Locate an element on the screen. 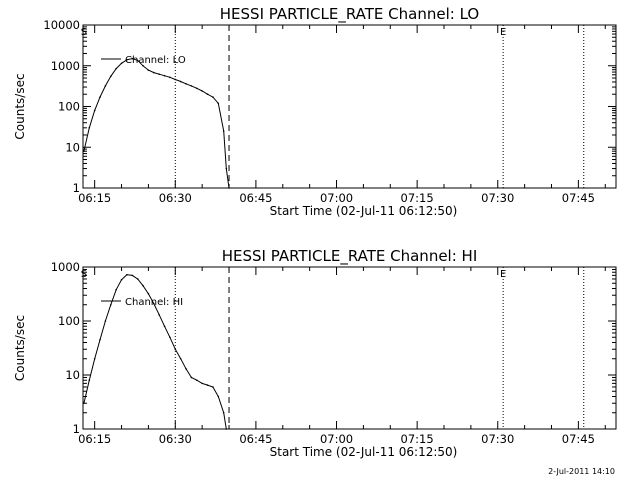 This screenshot has width=640, height=480. panel-1-x-axis-label: Start Time (02-Jul-11 06:12:50) is located at coordinates (364, 211).